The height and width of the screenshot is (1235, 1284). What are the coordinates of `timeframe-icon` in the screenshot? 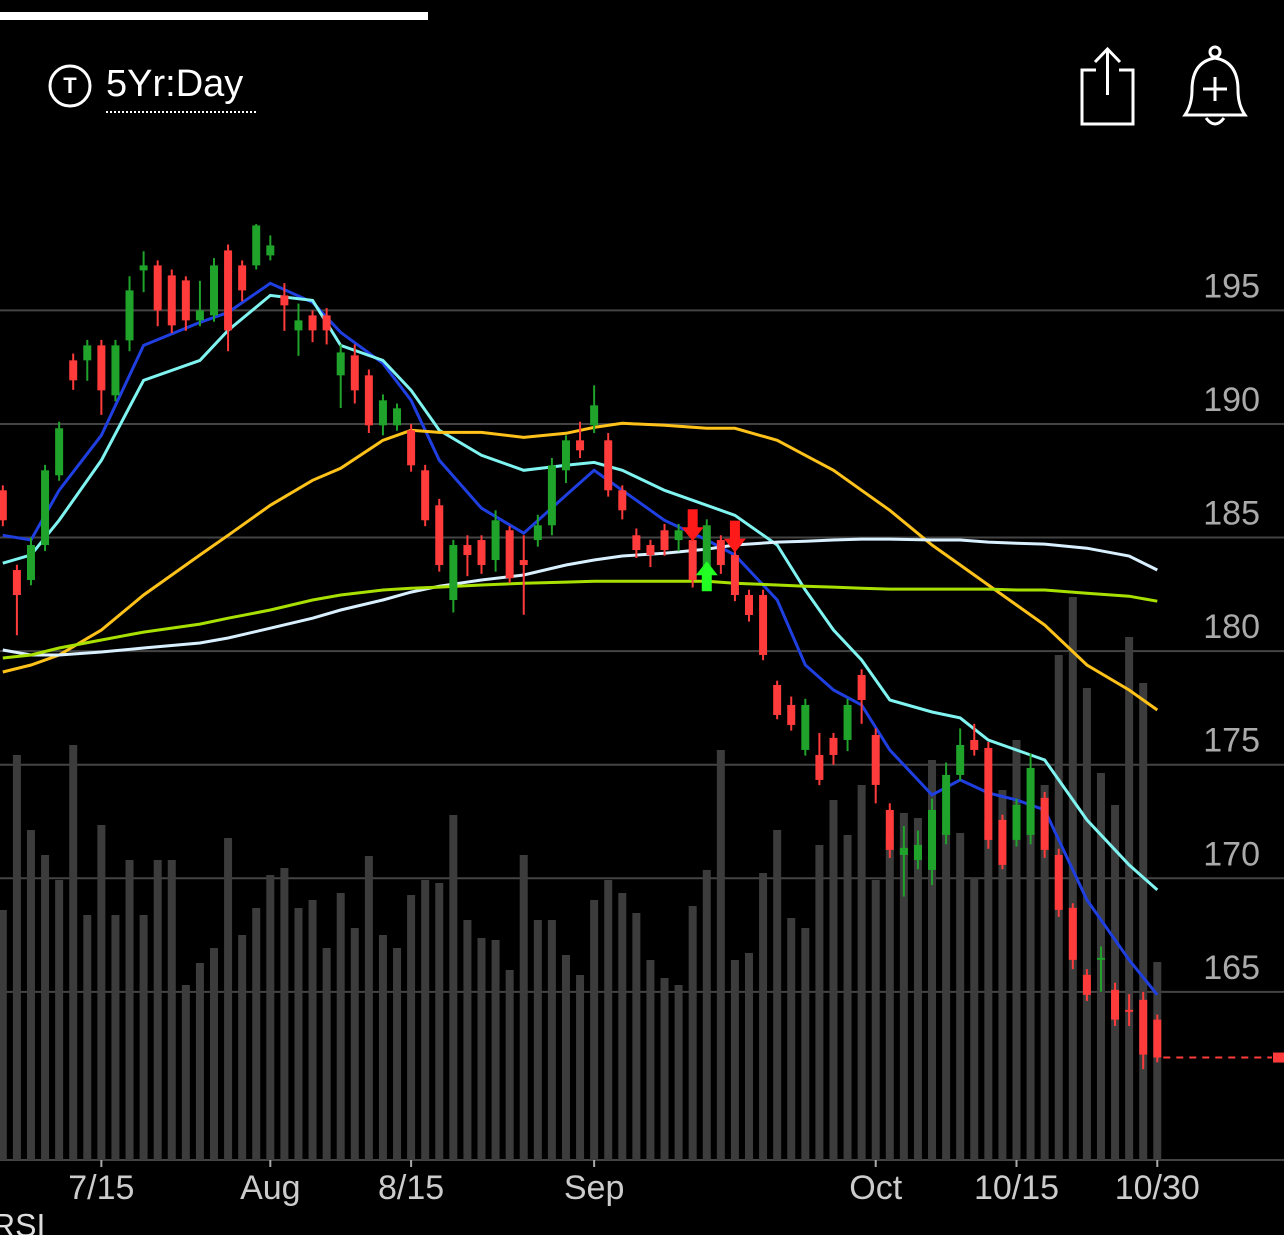 It's located at (70, 86).